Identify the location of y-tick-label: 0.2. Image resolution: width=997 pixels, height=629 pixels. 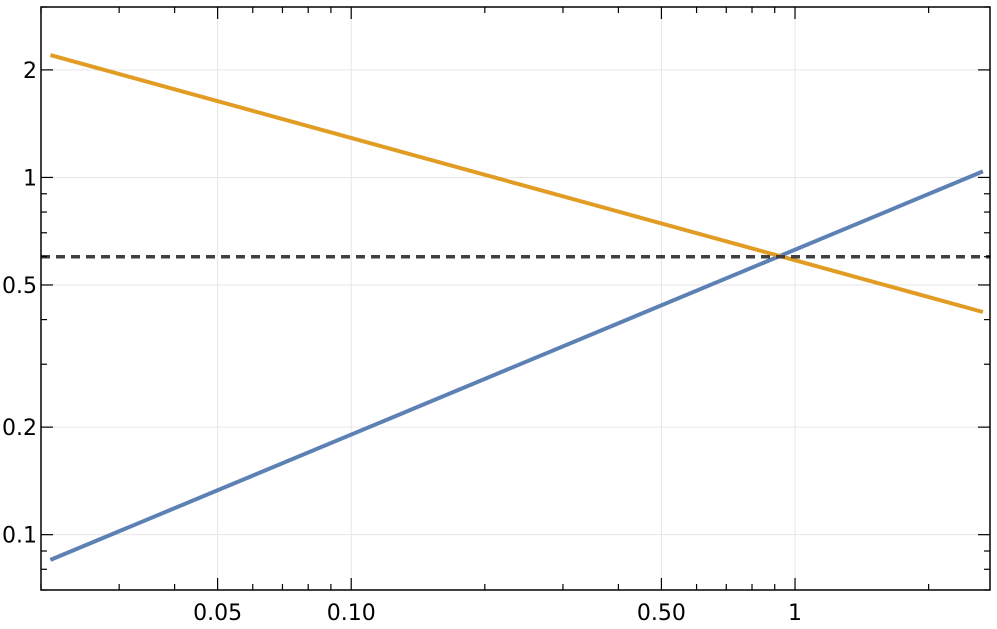
(19, 428).